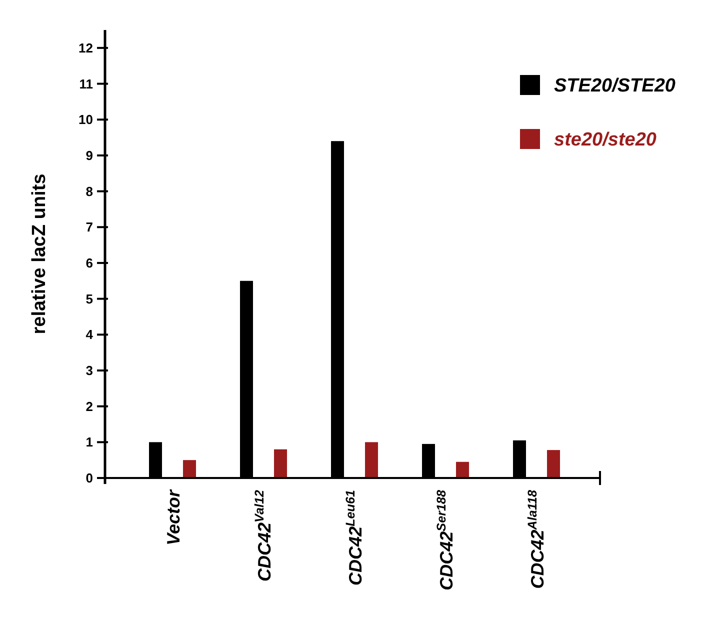  Describe the element at coordinates (85, 120) in the screenshot. I see `y-tick-label: 10` at that location.